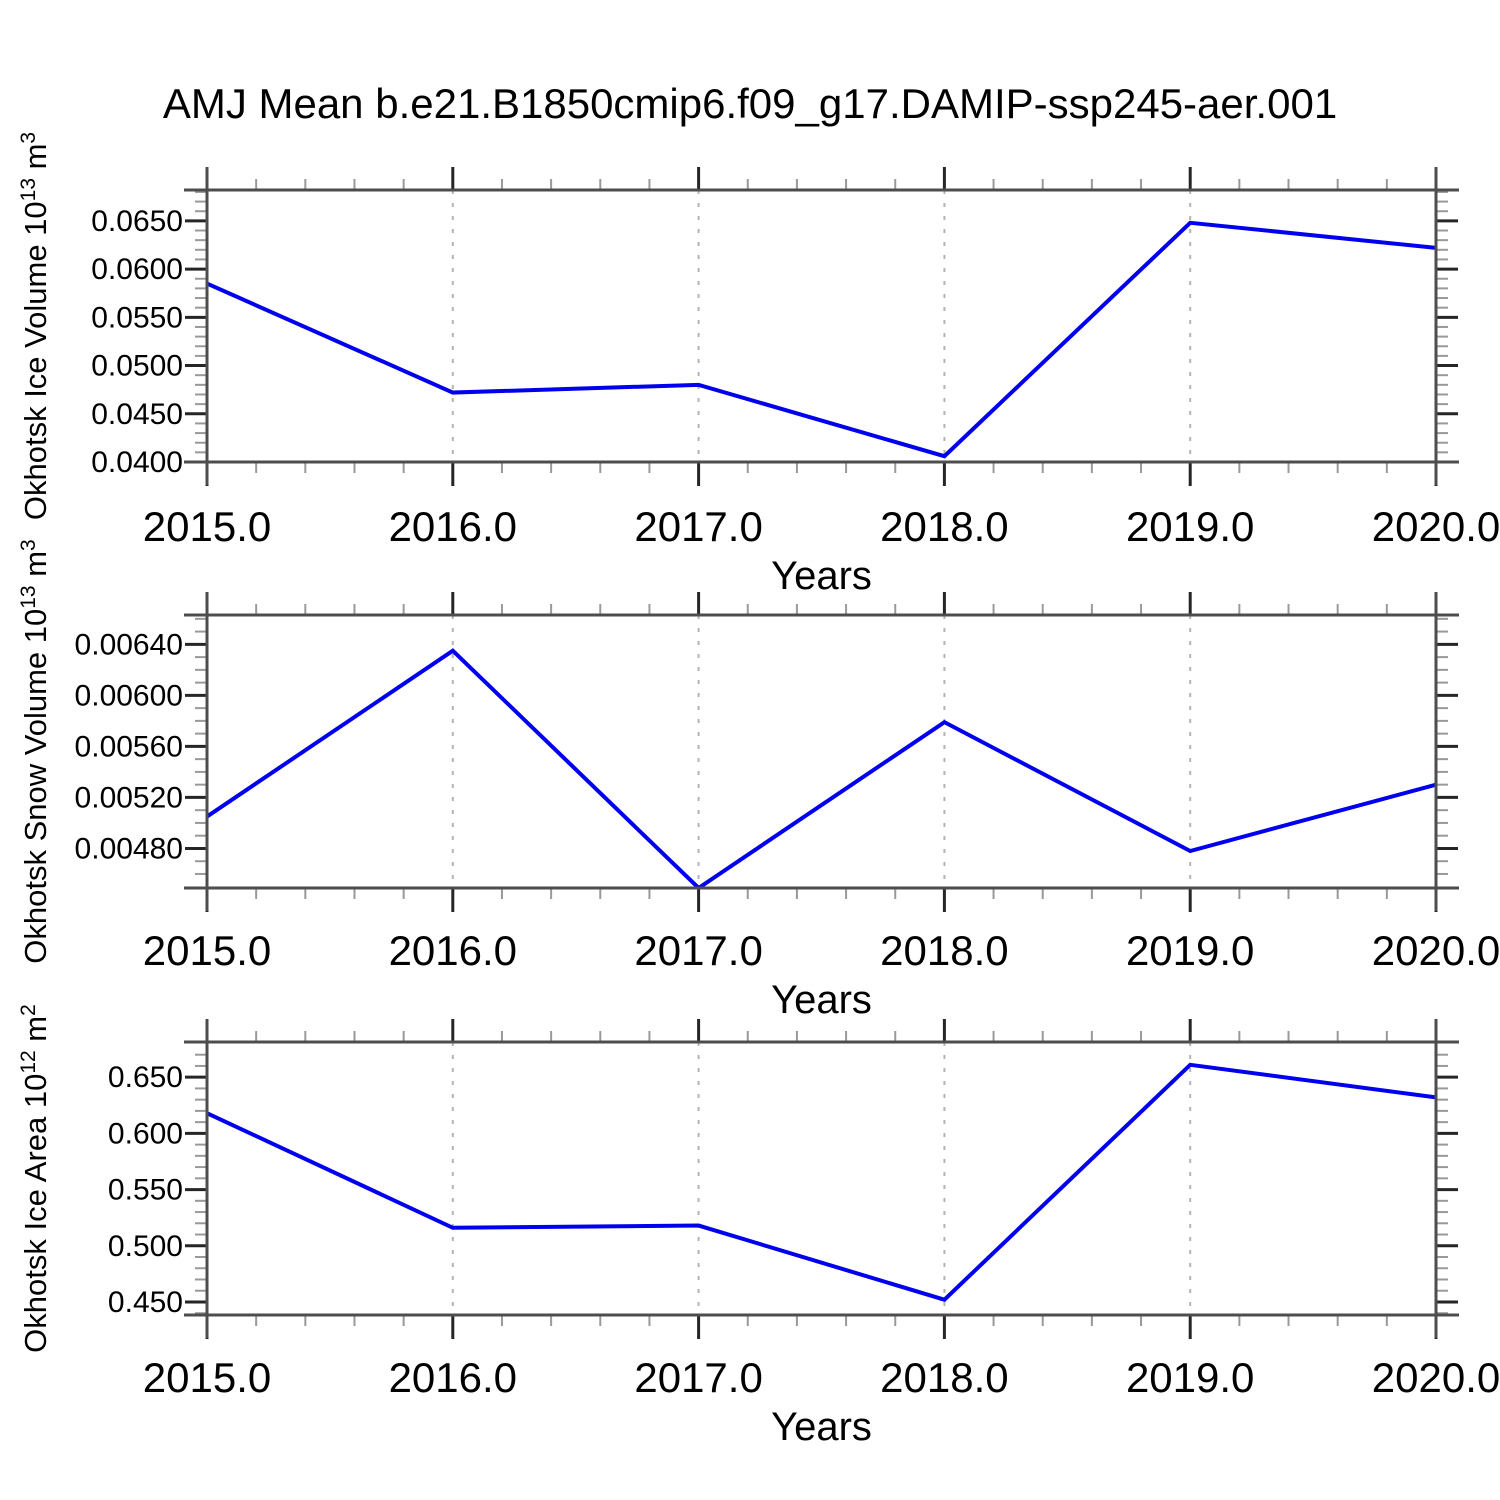  Describe the element at coordinates (145, 1246) in the screenshot. I see `y-tick-label: 0.500` at that location.